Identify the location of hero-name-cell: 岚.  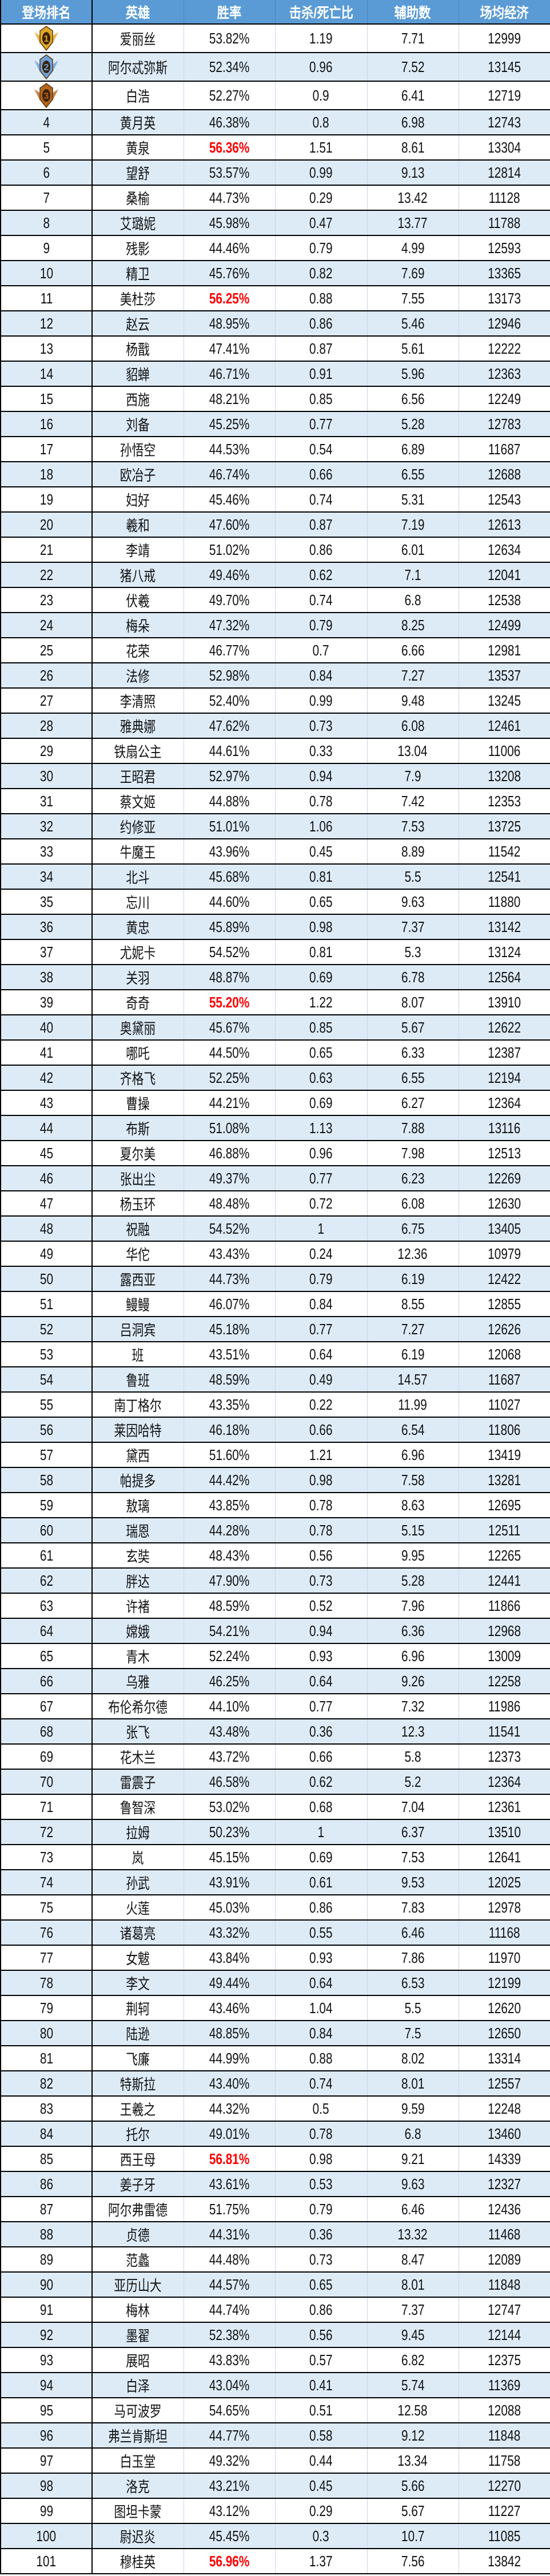
(138, 1857).